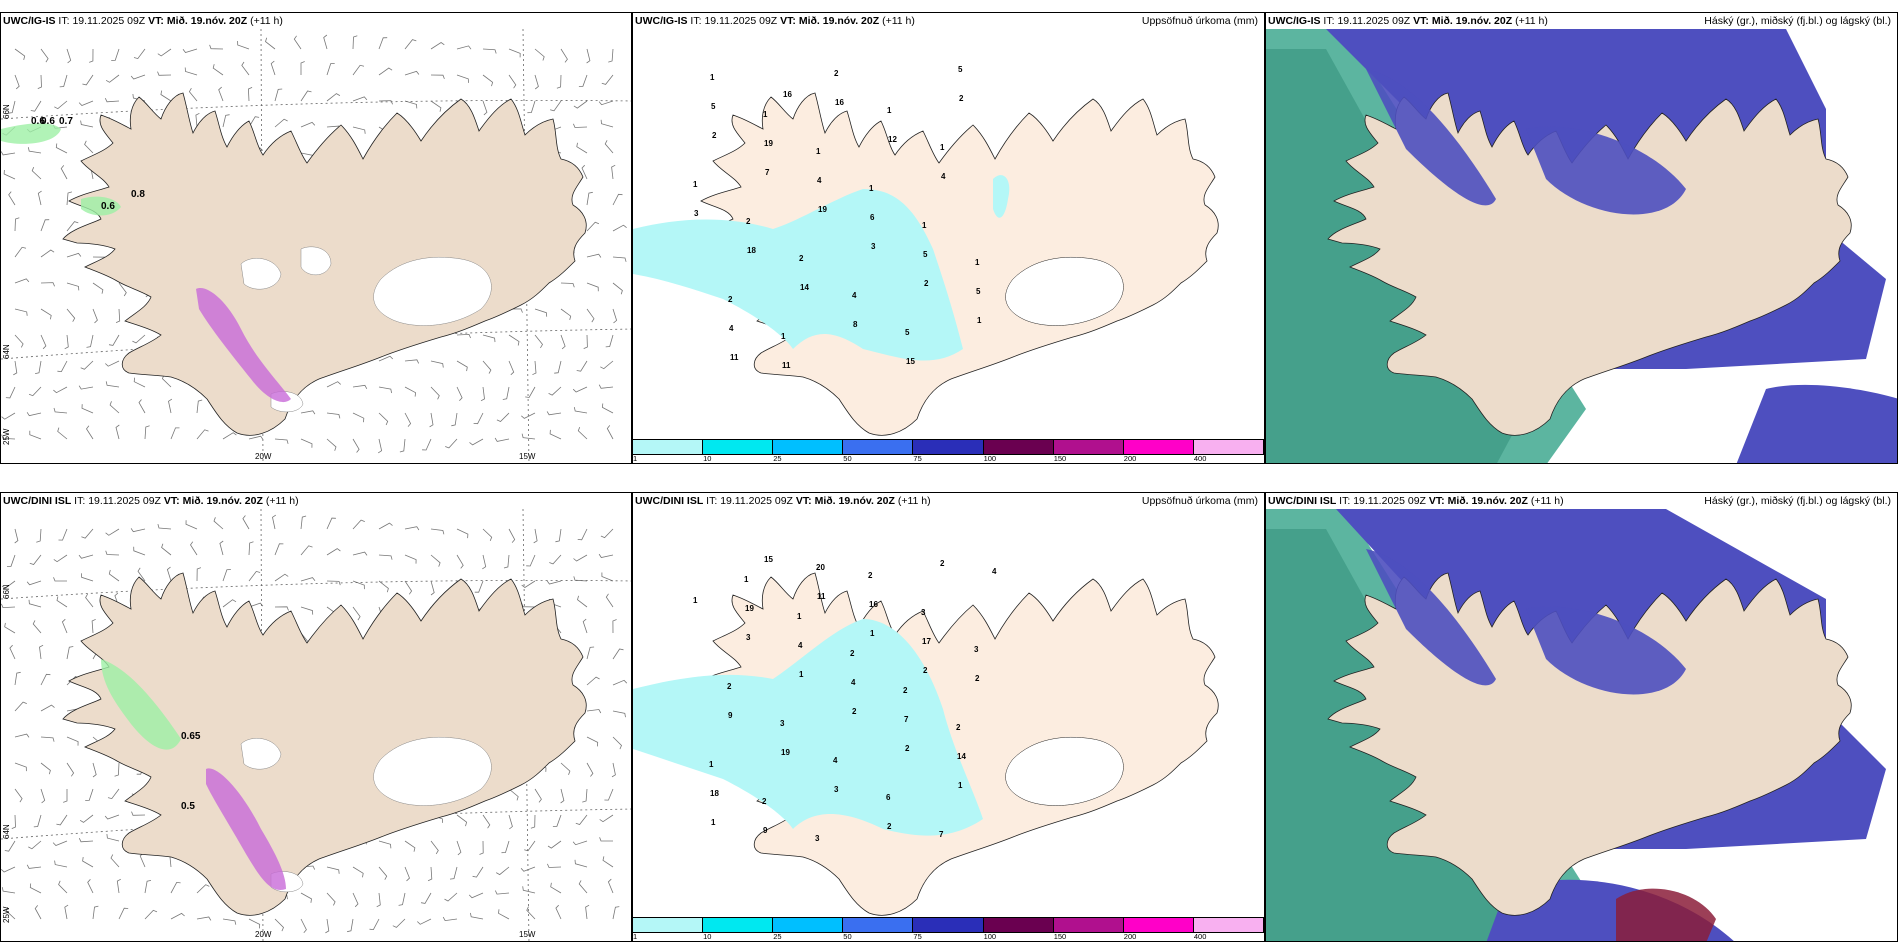 This screenshot has width=1900, height=950. What do you see at coordinates (804, 287) in the screenshot?
I see `precip-value: 14` at bounding box center [804, 287].